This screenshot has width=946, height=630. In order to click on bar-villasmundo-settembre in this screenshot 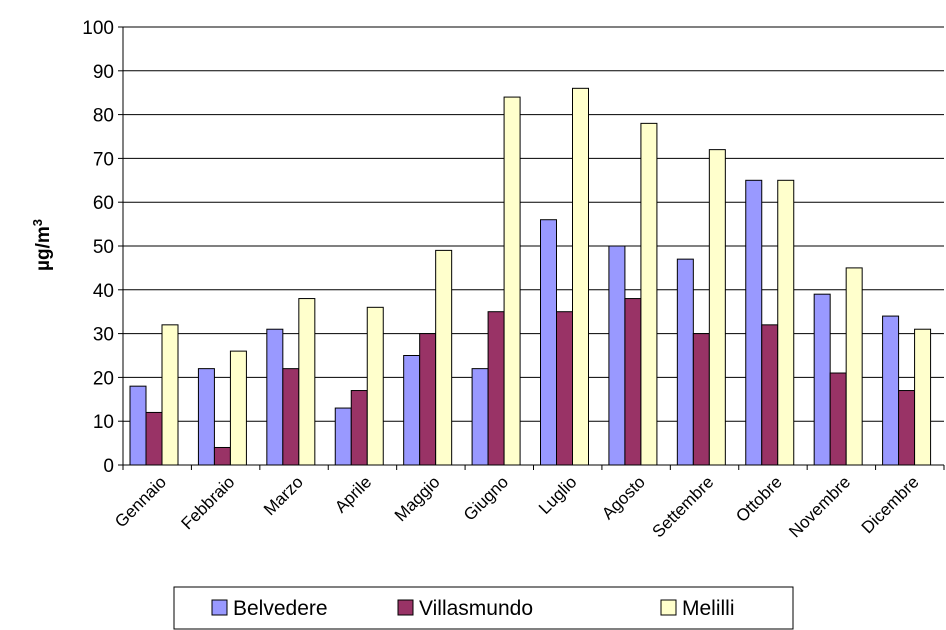, I will do `click(701, 399)`.